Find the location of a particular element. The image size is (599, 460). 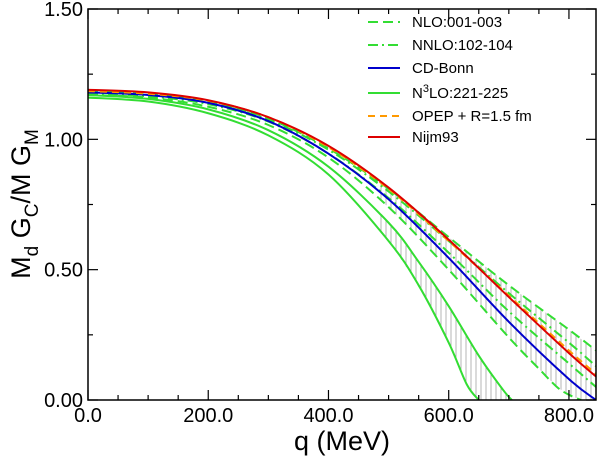

x-tick-label: 800.0 is located at coordinates (569, 416).